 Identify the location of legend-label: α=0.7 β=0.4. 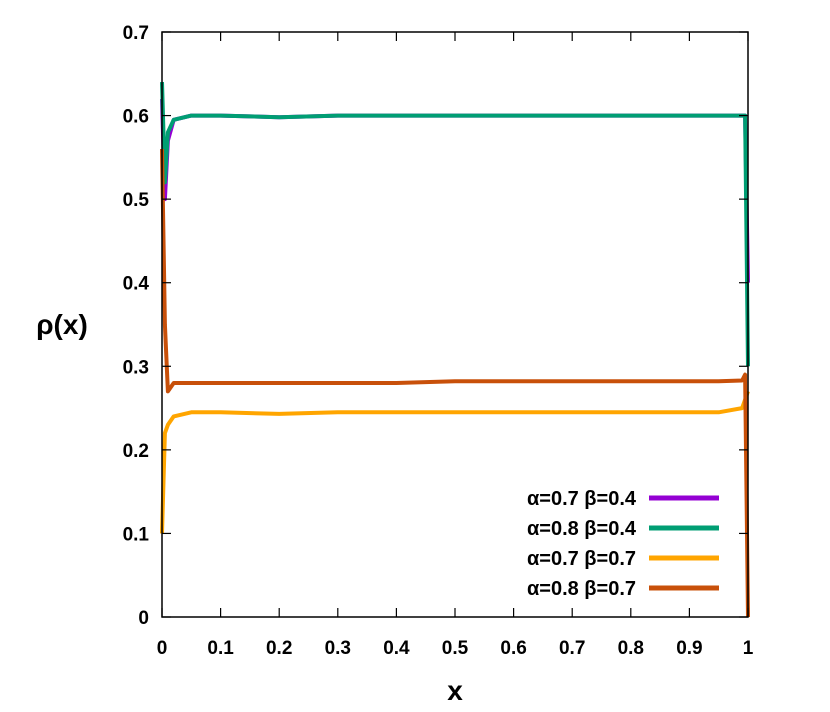
(582, 499).